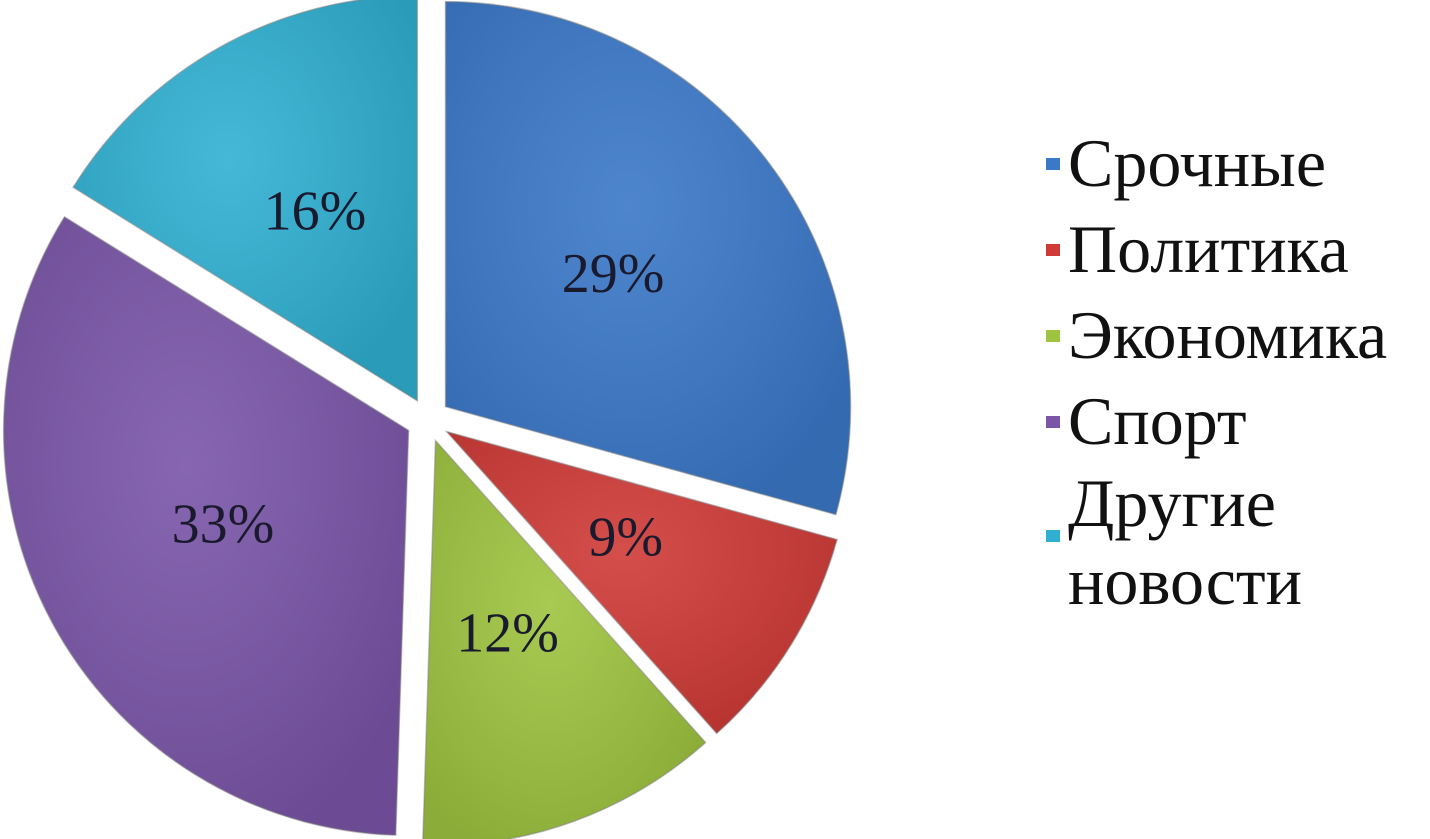 Image resolution: width=1430 pixels, height=839 pixels. Describe the element at coordinates (507, 633) in the screenshot. I see `data-label-2: 12%` at that location.